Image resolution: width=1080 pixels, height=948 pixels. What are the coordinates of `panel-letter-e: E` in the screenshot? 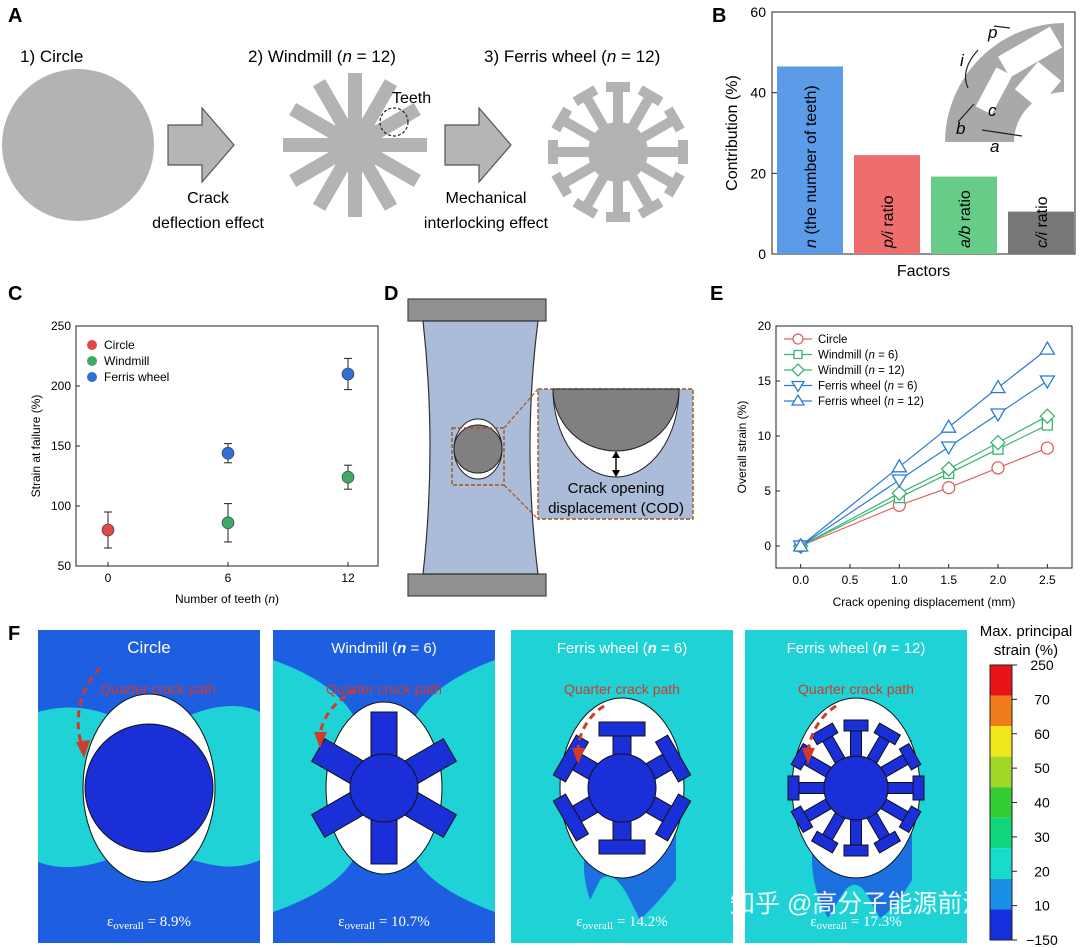 It's located at (716, 294).